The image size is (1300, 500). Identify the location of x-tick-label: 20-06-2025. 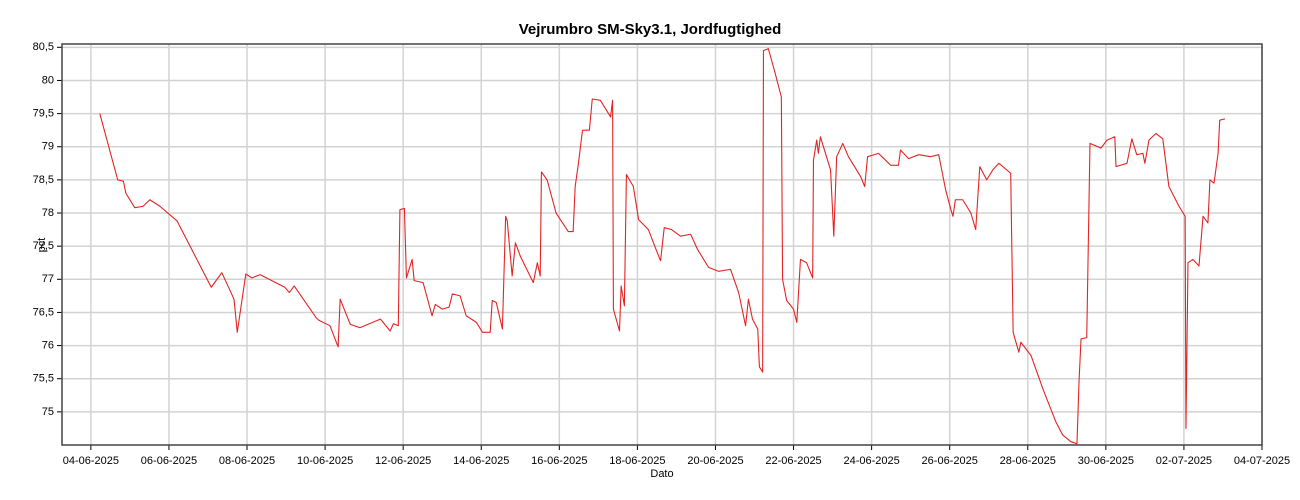
(715, 461).